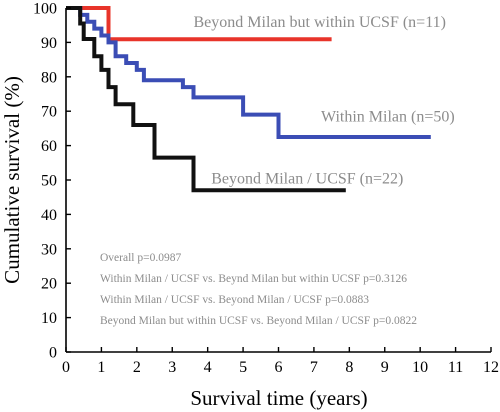  Describe the element at coordinates (49, 43) in the screenshot. I see `y-tick-label: 90` at that location.